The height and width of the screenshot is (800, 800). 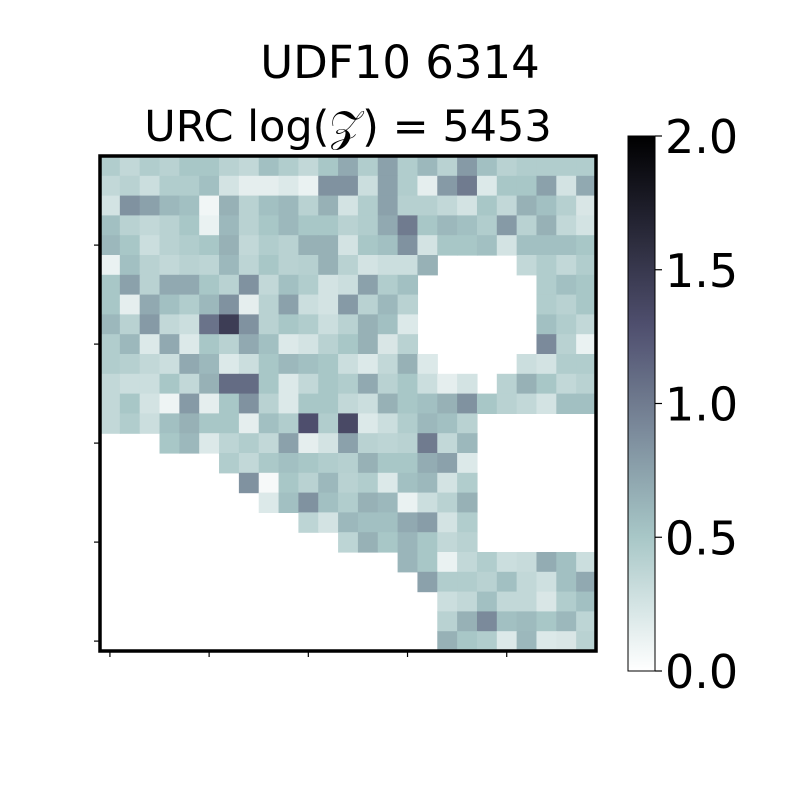 What do you see at coordinates (701, 271) in the screenshot?
I see `colorbar-tick-label: 1.5` at bounding box center [701, 271].